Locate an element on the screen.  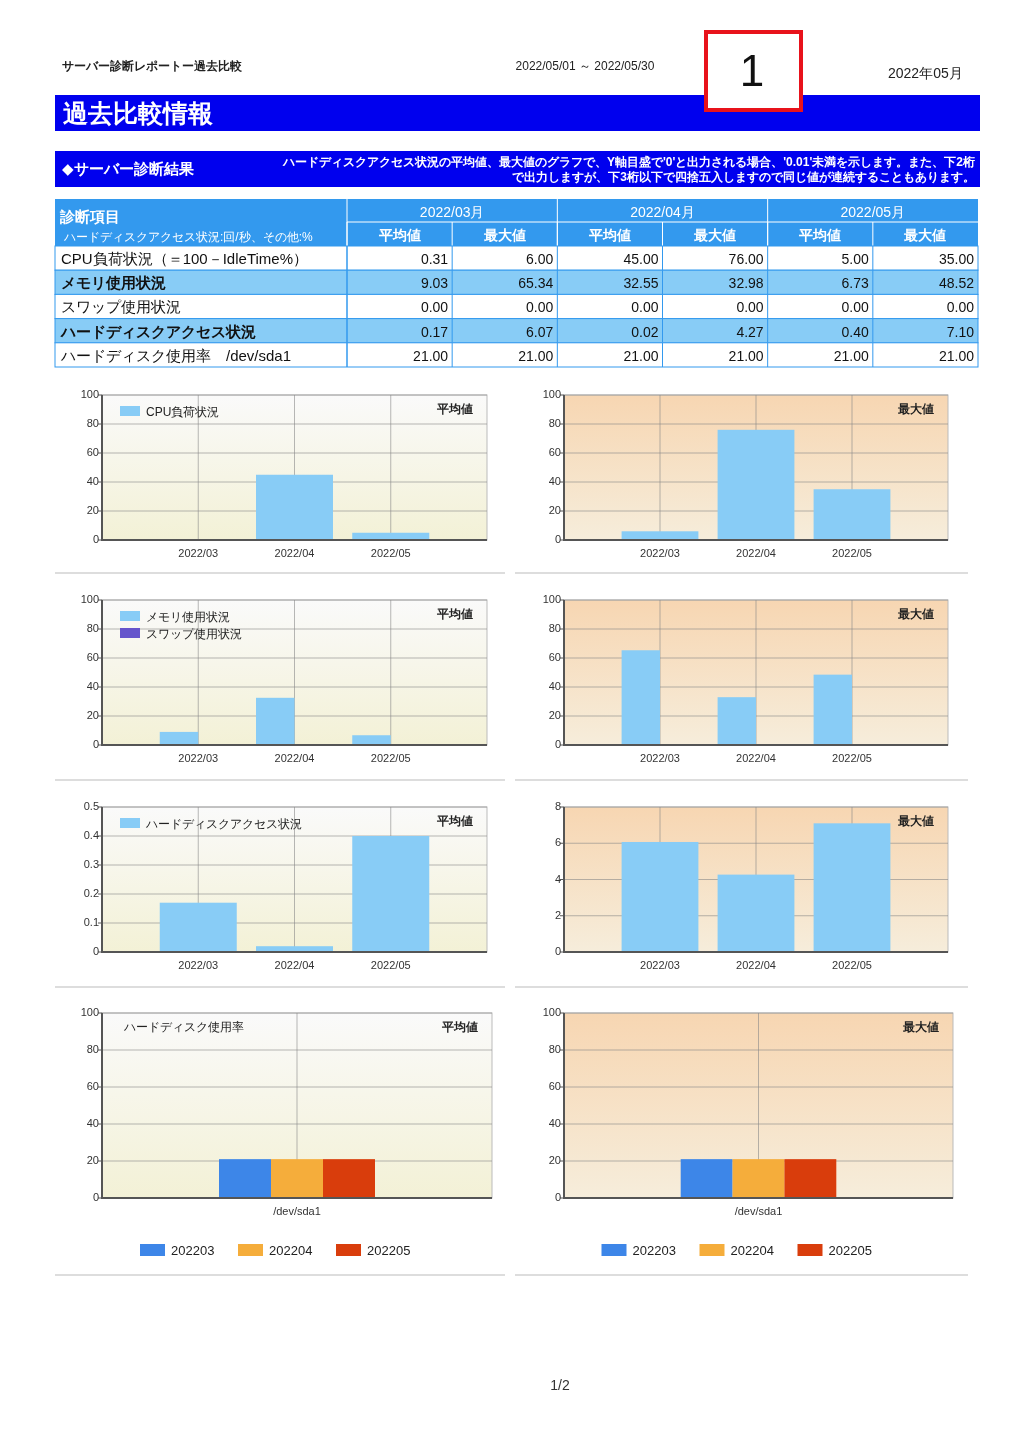
data-label: 6.73 is located at coordinates (855, 283).